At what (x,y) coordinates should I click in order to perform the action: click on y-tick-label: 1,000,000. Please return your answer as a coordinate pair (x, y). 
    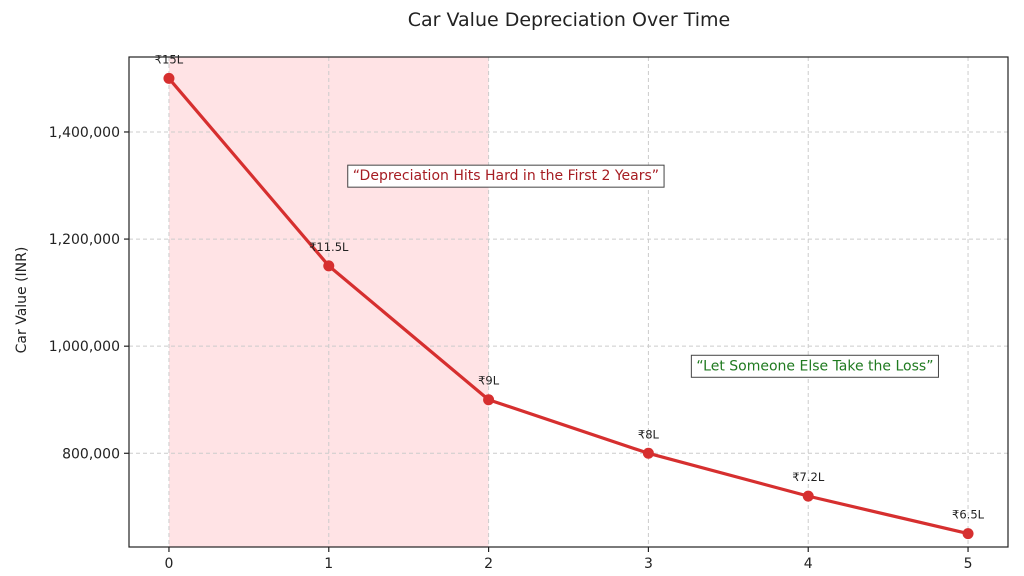
    Looking at the image, I should click on (84, 347).